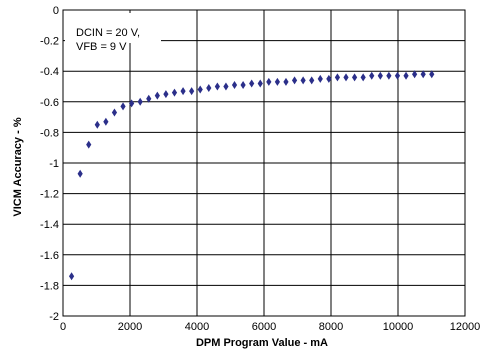  What do you see at coordinates (49, 72) in the screenshot?
I see `y-tick-label: -0.4` at bounding box center [49, 72].